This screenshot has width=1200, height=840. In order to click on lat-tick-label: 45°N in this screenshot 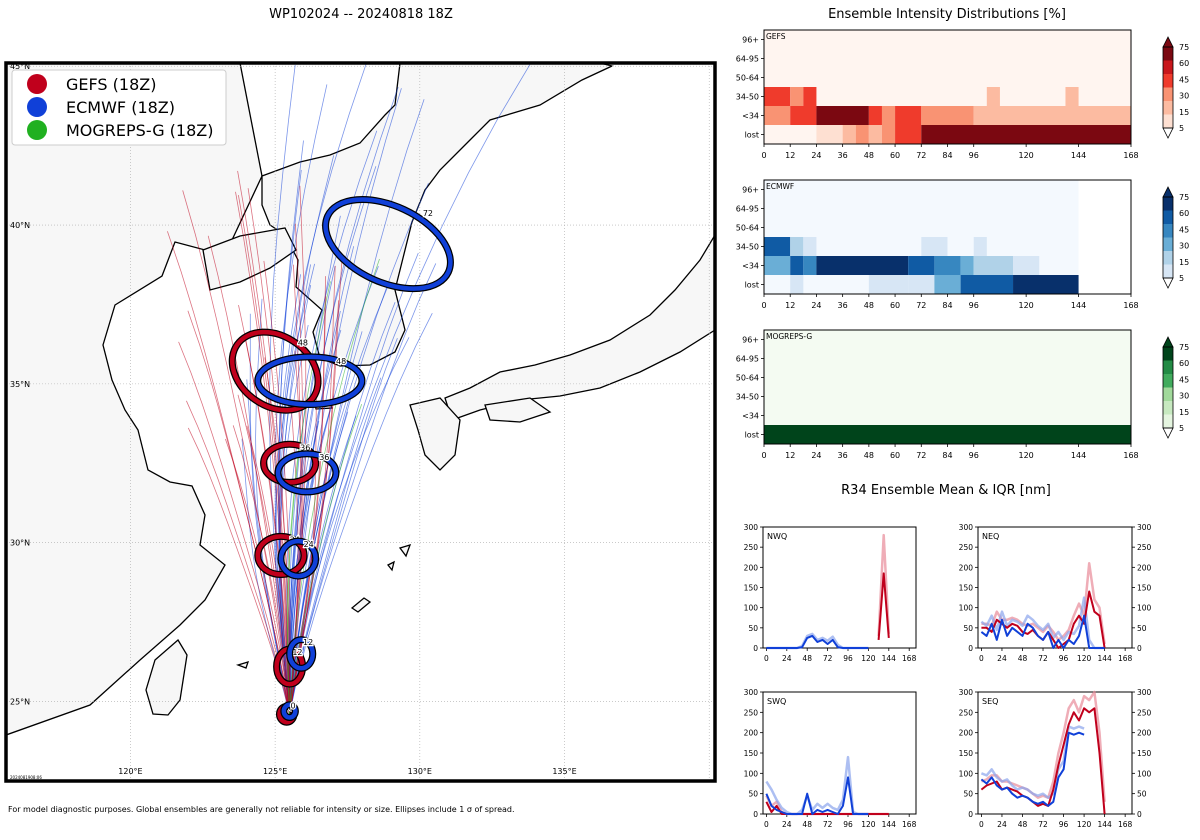, I will do `click(20, 66)`.